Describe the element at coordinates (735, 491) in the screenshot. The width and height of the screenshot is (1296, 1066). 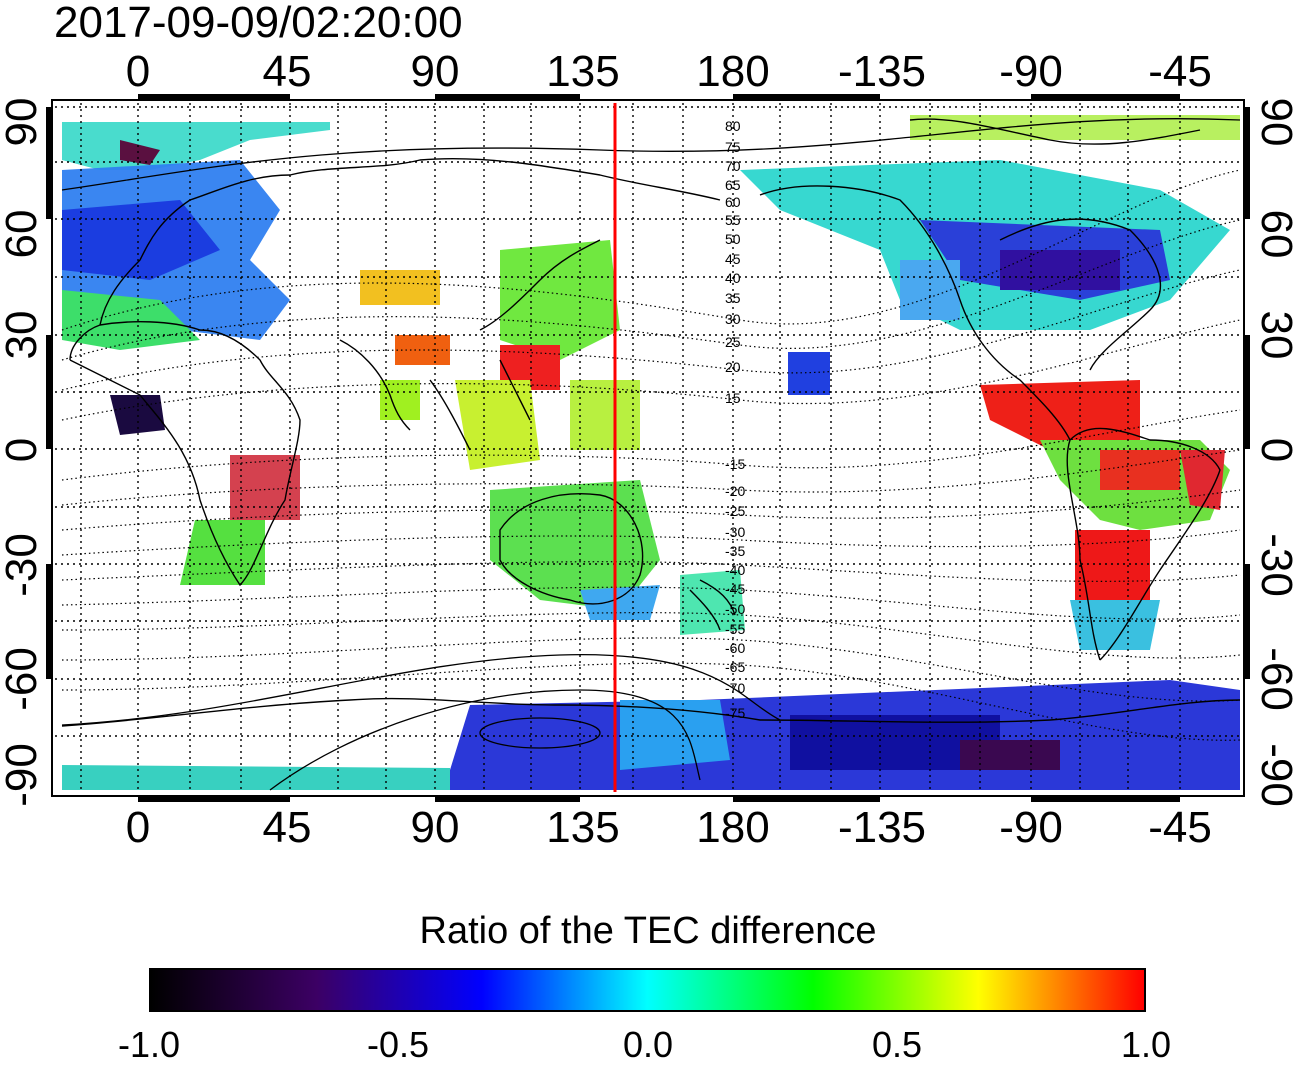
I see `mlat-label: -20` at that location.